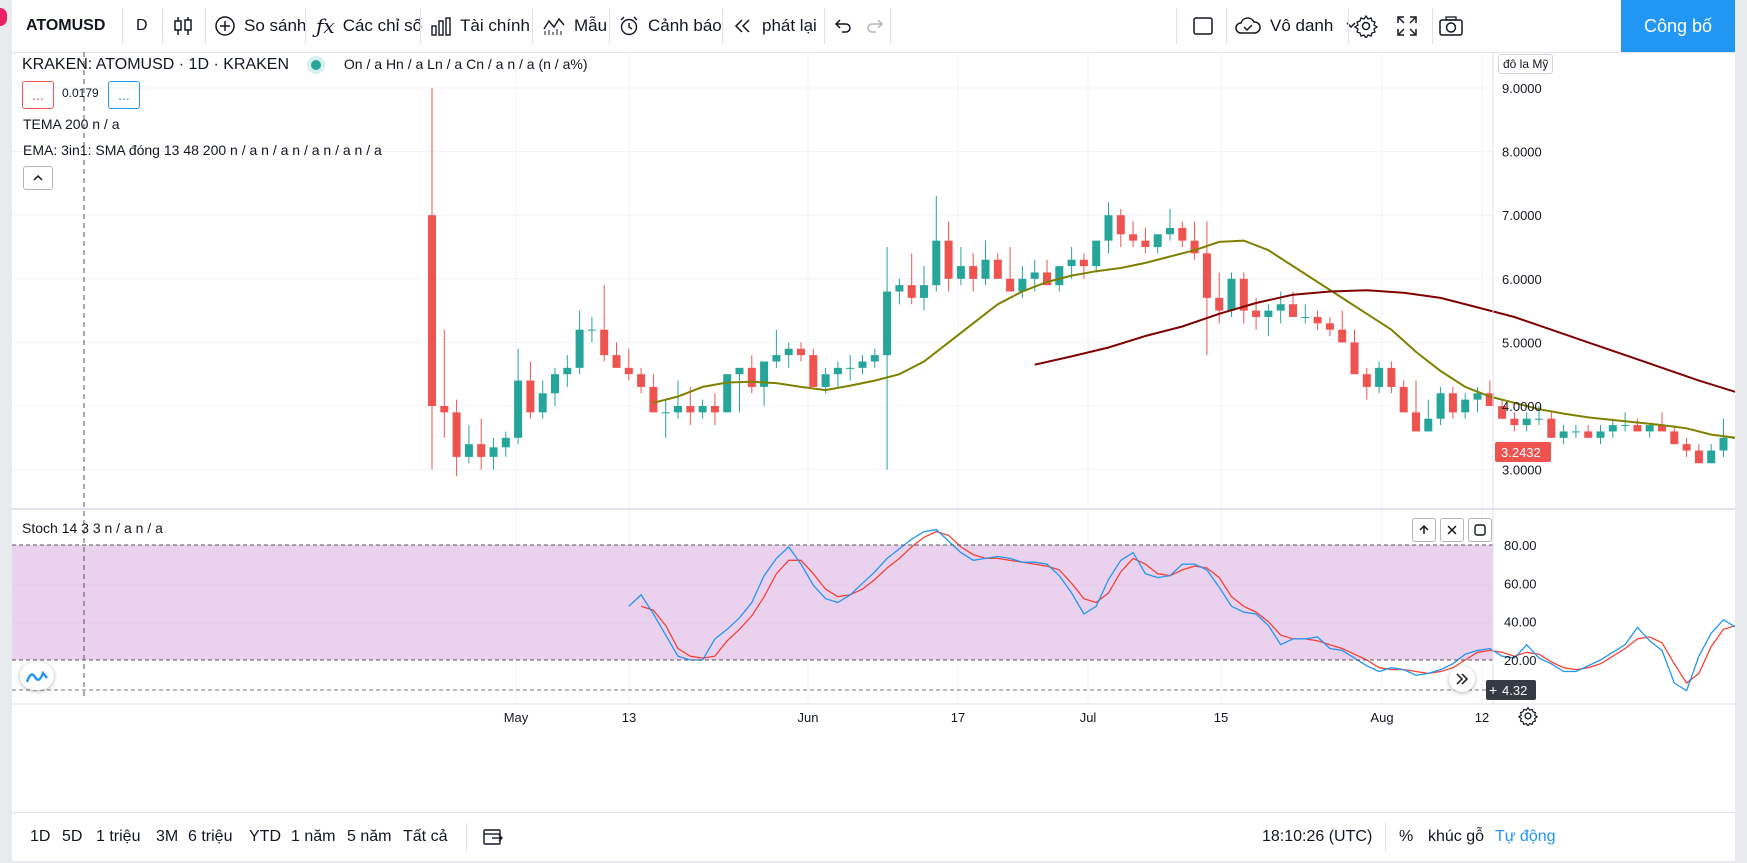  Describe the element at coordinates (183, 26) in the screenshot. I see `chart-style-button` at that location.